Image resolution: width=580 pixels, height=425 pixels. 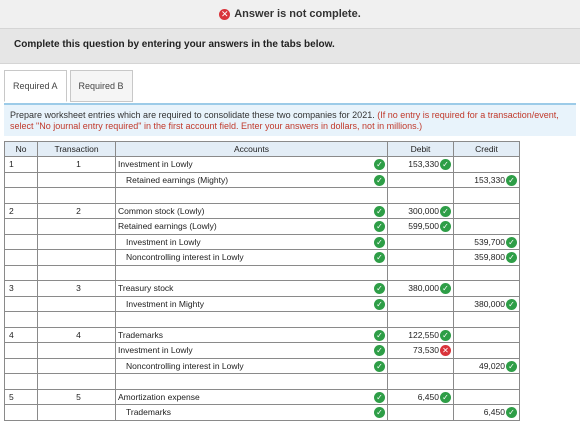 I want to click on transaction-number: 5, so click(x=76, y=396).